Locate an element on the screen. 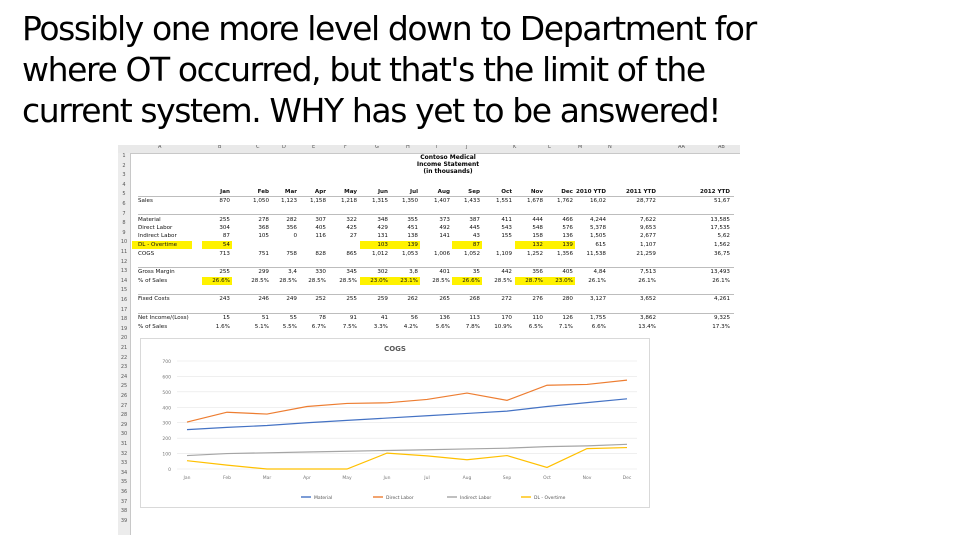  table-cell: 442 is located at coordinates (506, 272).